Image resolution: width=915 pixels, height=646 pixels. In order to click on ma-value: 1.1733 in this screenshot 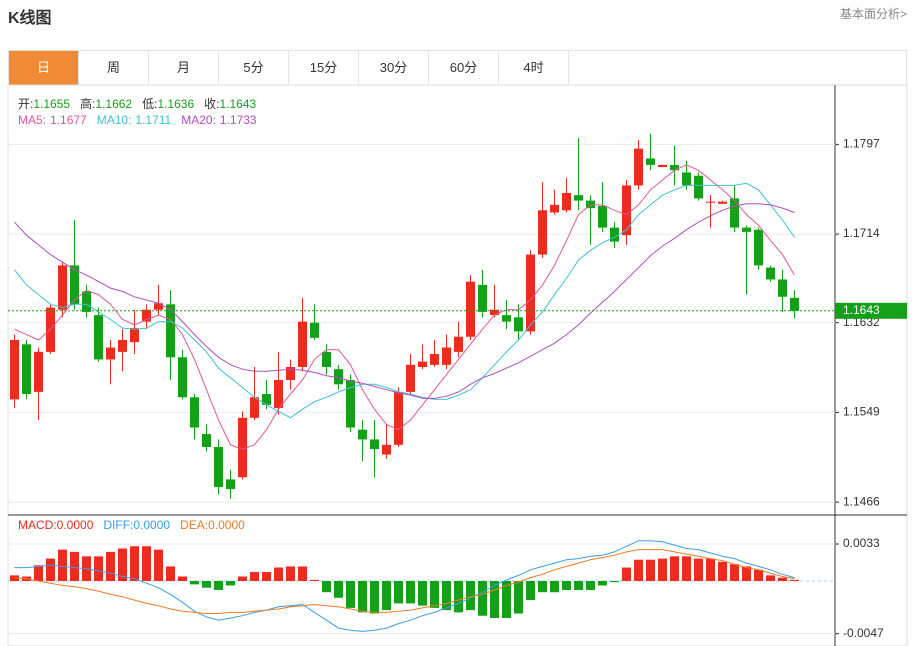, I will do `click(238, 120)`.